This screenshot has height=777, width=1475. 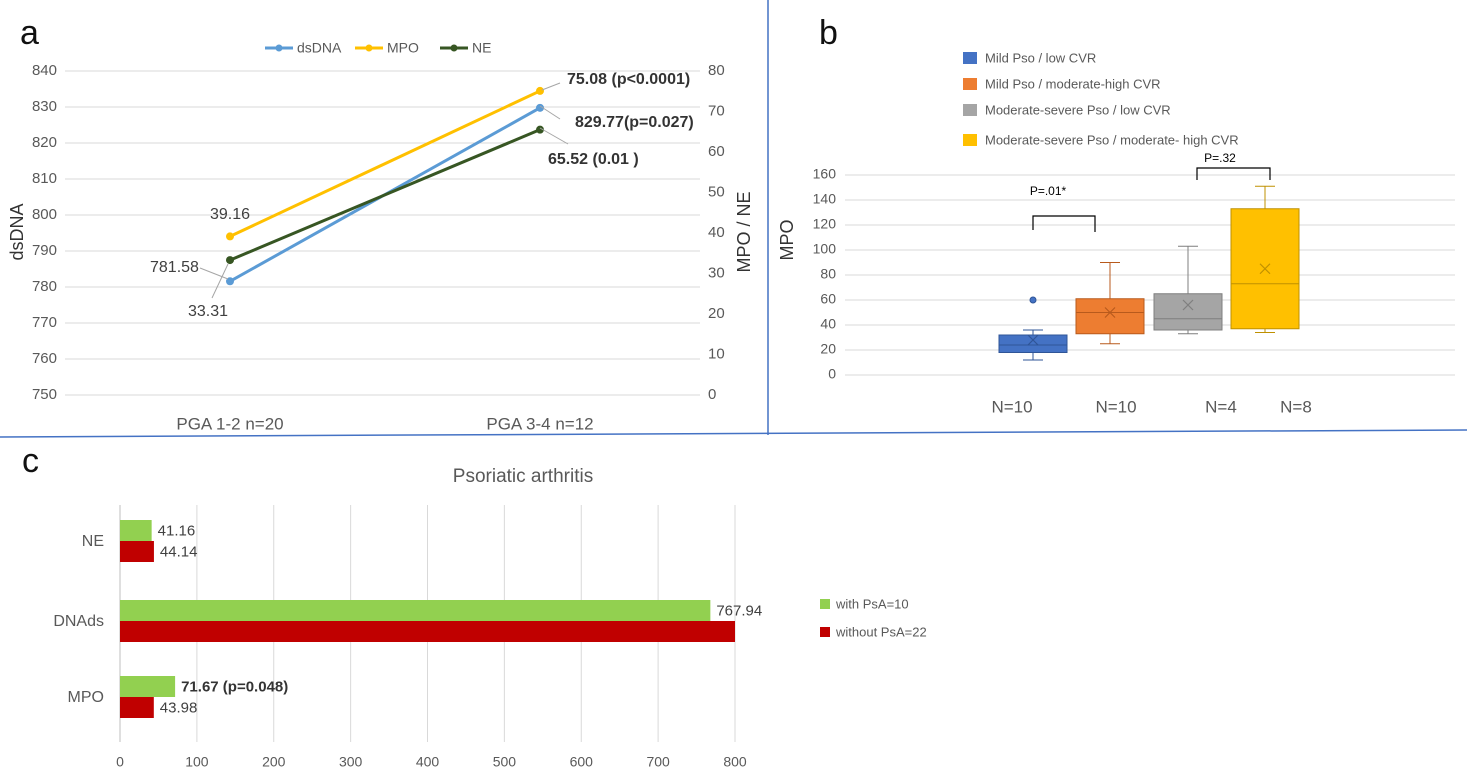 I want to click on y-tick-label-b: 120, so click(x=825, y=224).